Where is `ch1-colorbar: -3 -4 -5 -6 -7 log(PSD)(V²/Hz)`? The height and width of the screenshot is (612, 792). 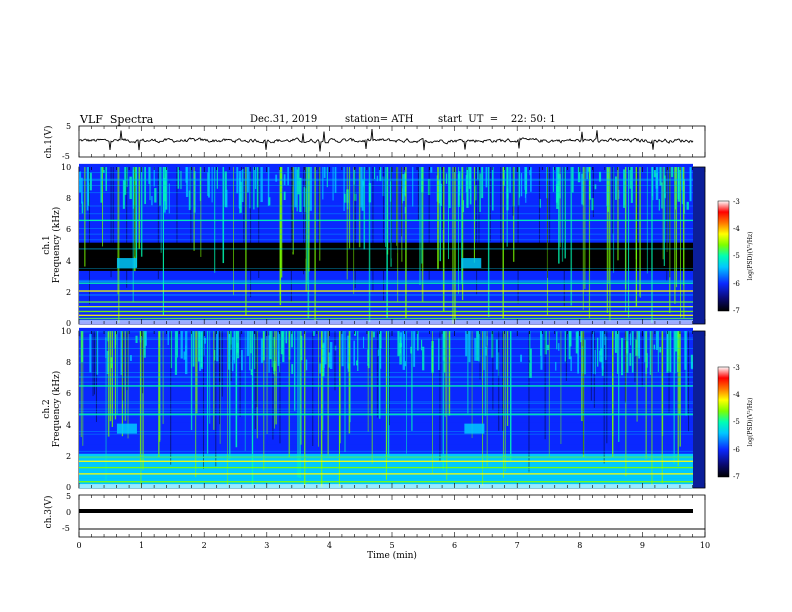 ch1-colorbar: -3 -4 -5 -6 -7 log(PSD)(V²/Hz) is located at coordinates (735, 256).